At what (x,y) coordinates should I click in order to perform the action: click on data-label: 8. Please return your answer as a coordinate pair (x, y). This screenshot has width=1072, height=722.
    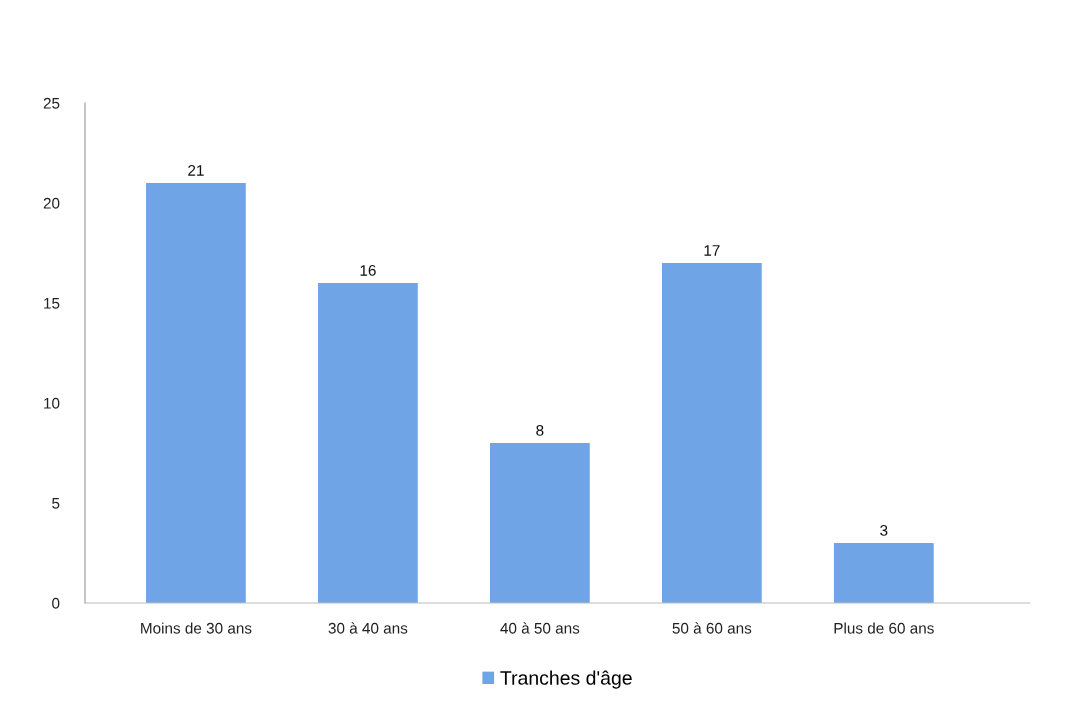
    Looking at the image, I should click on (540, 430).